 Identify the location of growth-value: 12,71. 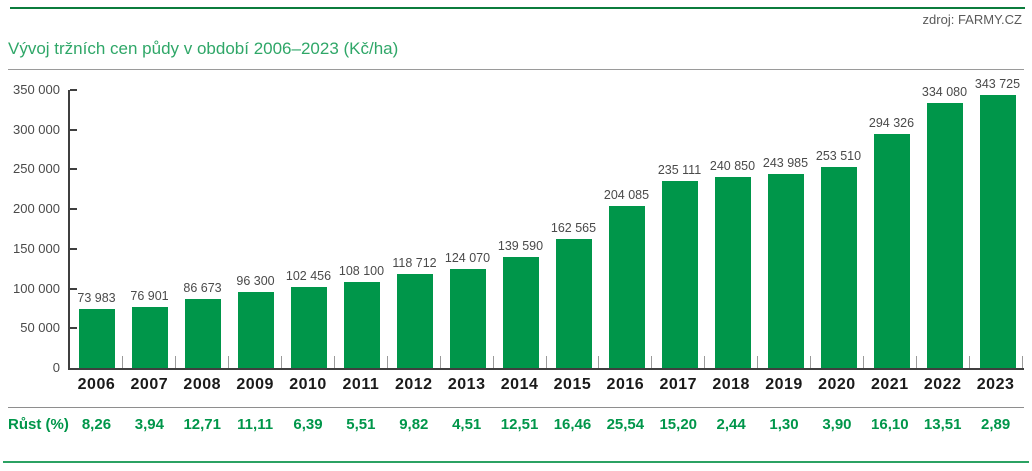
(202, 424).